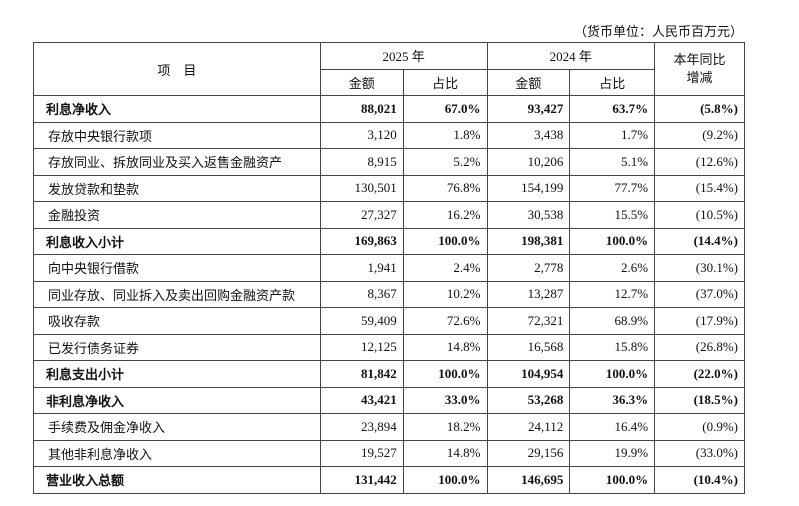  Describe the element at coordinates (612, 109) in the screenshot. I see `cell: 63.7%` at that location.